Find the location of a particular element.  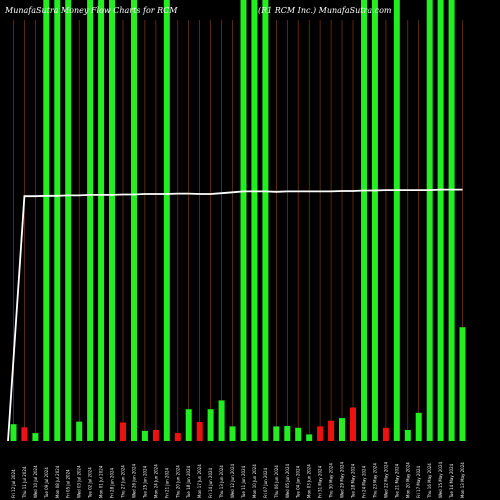

x-tick-label: Wed 03 Jul 2024 is located at coordinates (79, 481).